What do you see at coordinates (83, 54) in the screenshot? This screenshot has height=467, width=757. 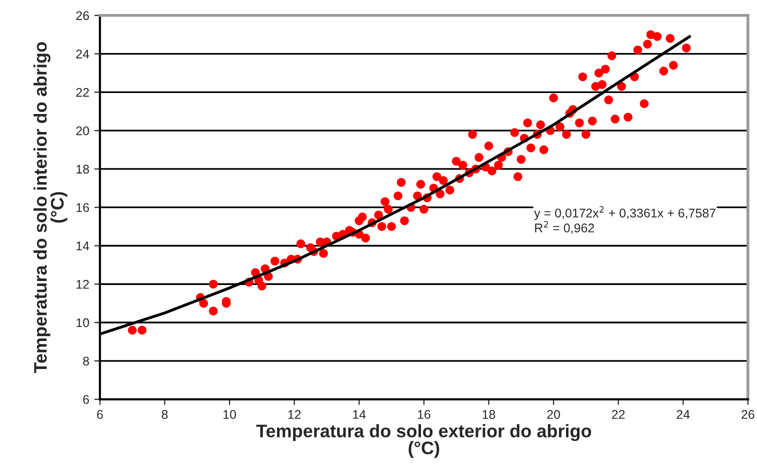 I see `y-tick-label: 24` at bounding box center [83, 54].